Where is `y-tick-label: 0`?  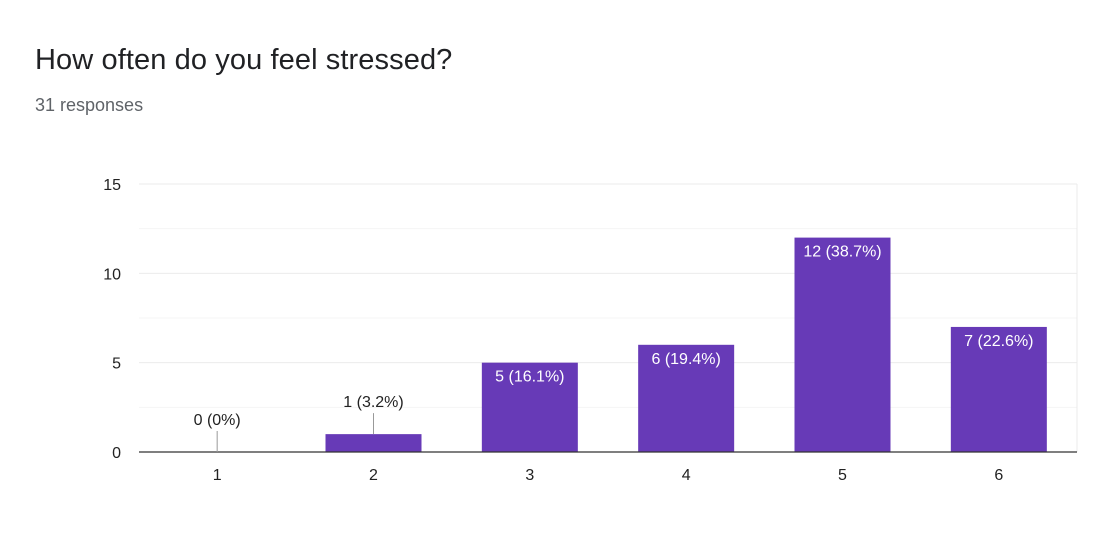 y-tick-label: 0 is located at coordinates (116, 453).